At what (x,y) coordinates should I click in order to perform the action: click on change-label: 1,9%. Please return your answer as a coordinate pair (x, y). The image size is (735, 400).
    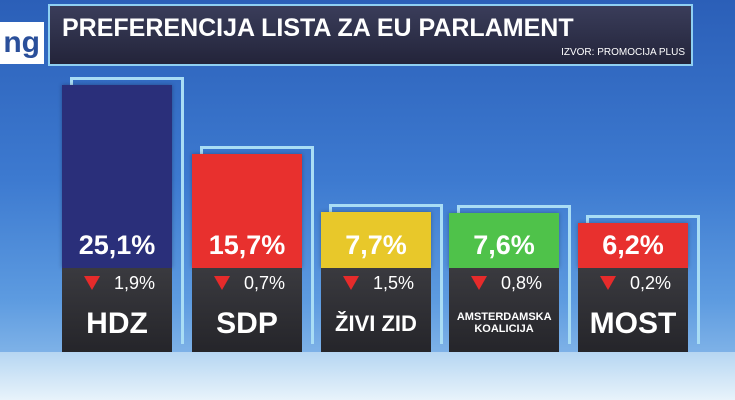
    Looking at the image, I should click on (135, 283).